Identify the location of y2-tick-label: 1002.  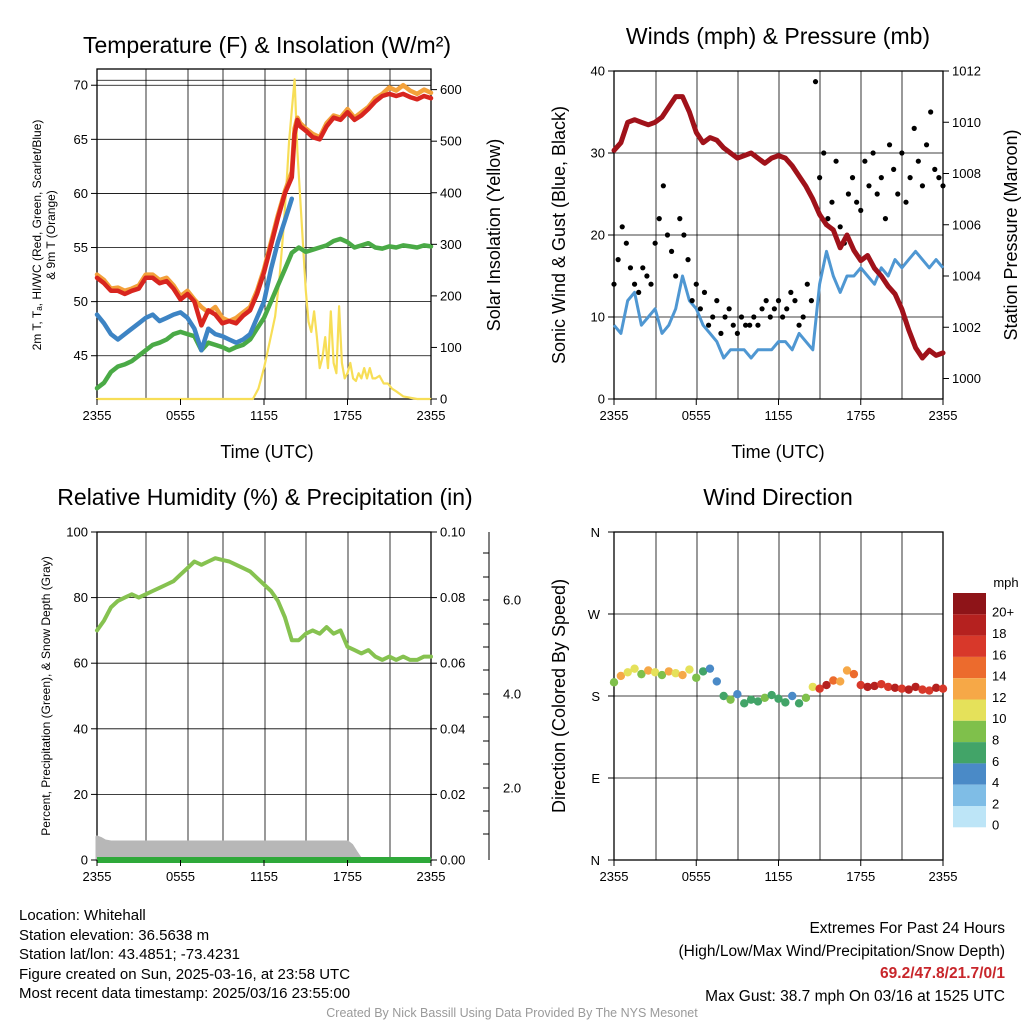
(966, 327).